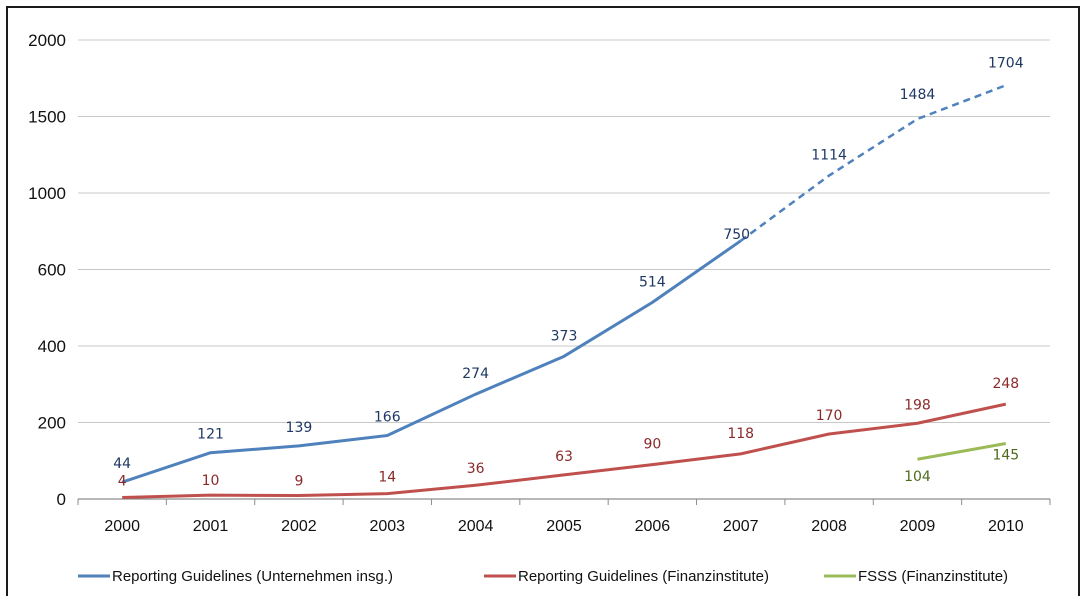  Describe the element at coordinates (122, 481) in the screenshot. I see `data-label: 4` at that location.